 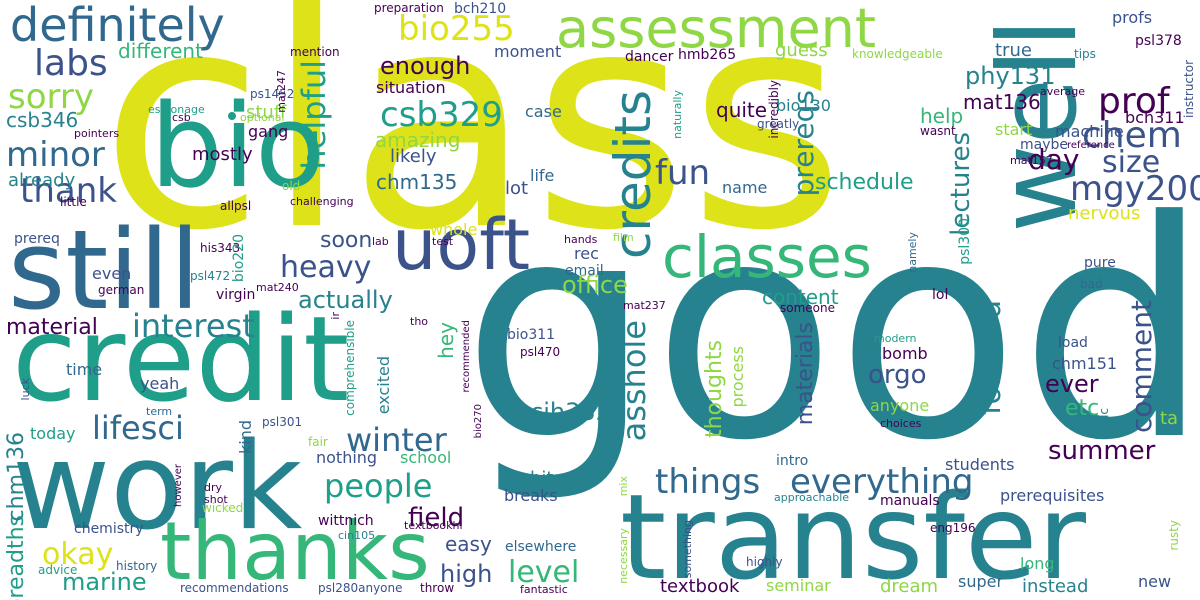 I want to click on word-everything: everything, so click(x=882, y=482).